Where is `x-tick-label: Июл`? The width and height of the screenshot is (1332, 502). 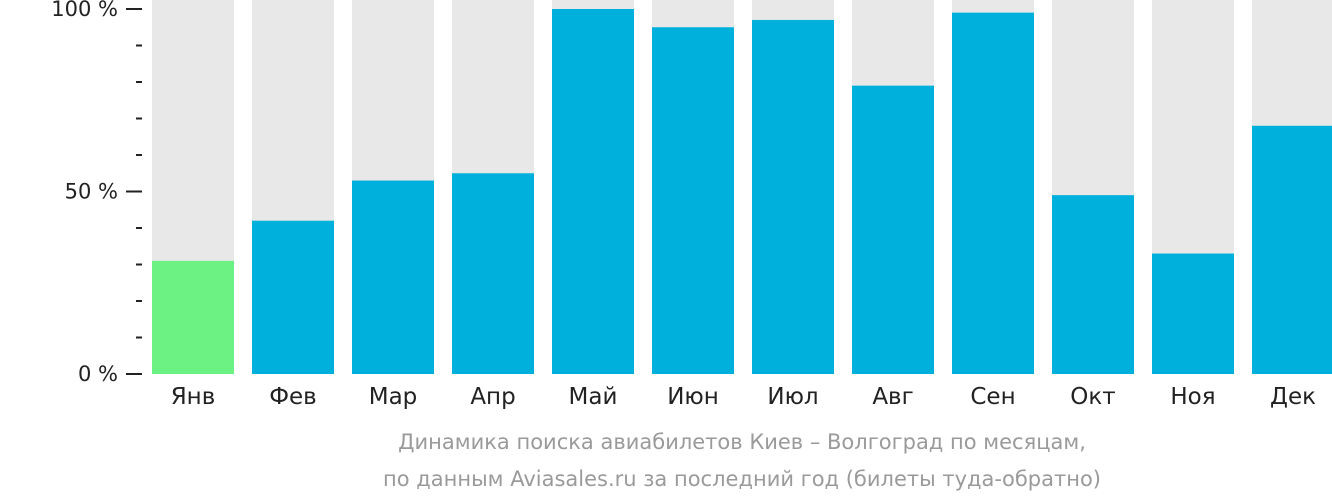 x-tick-label: Июл is located at coordinates (792, 397).